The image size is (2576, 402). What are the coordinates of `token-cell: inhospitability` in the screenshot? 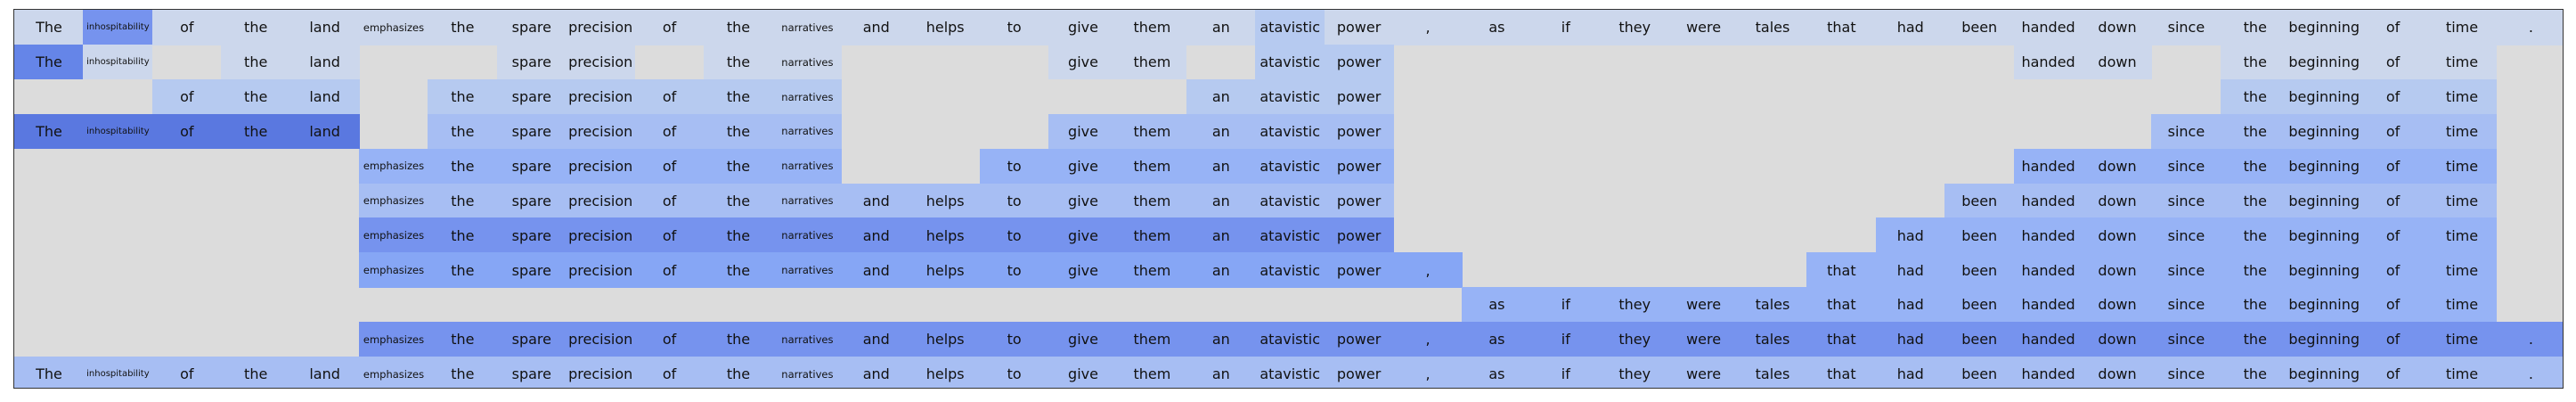 It's located at (118, 131).